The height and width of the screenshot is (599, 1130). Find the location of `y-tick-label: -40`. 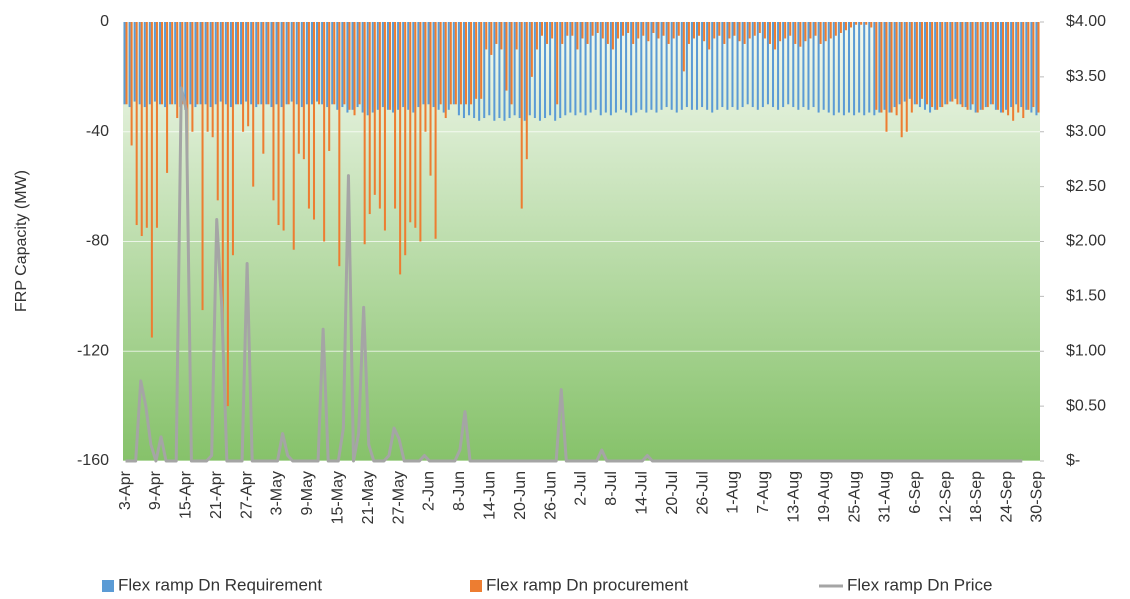

y-tick-label: -40 is located at coordinates (97, 131).